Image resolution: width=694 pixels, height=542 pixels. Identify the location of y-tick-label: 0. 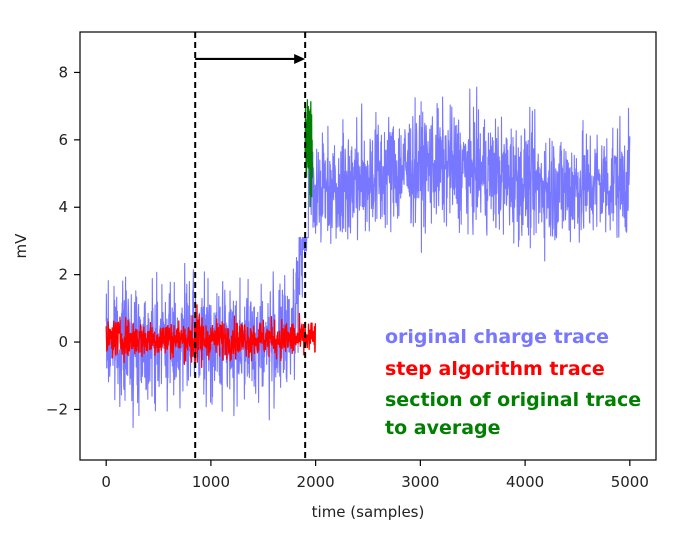
(63, 342).